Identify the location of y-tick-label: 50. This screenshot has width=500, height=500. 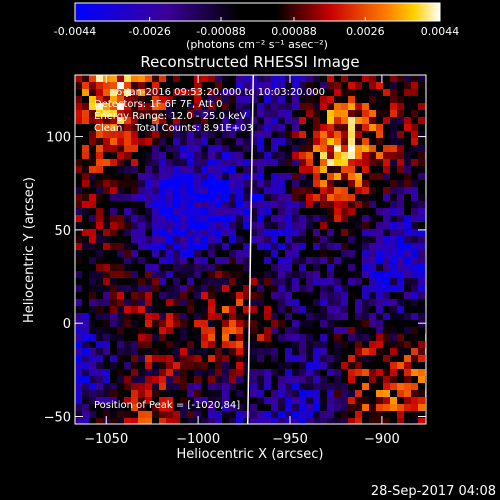
(62, 231).